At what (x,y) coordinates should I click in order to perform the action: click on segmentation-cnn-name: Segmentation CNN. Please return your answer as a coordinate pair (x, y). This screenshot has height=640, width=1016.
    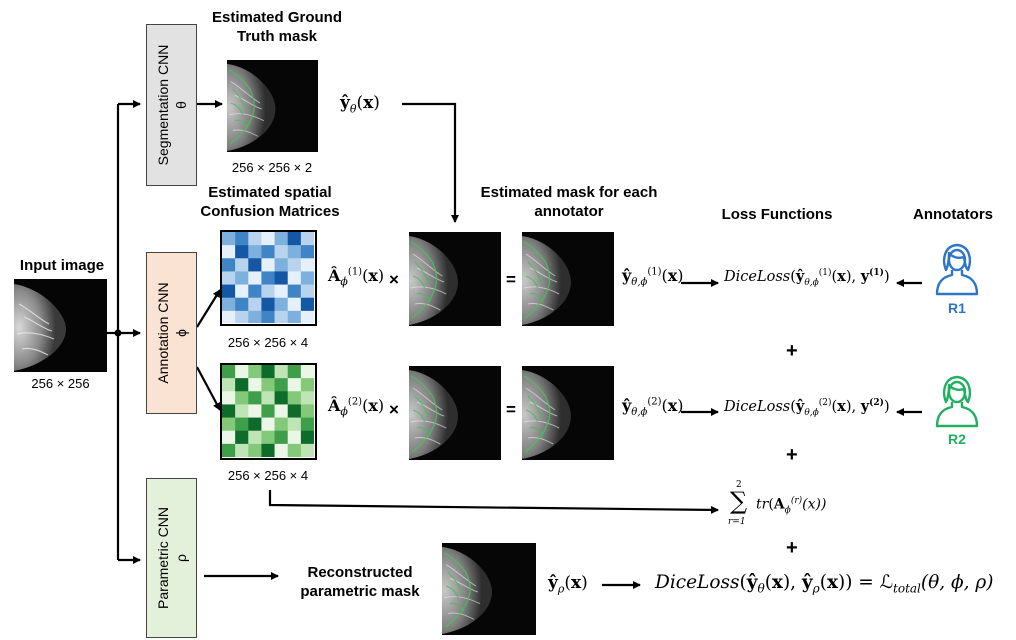
    Looking at the image, I should click on (163, 105).